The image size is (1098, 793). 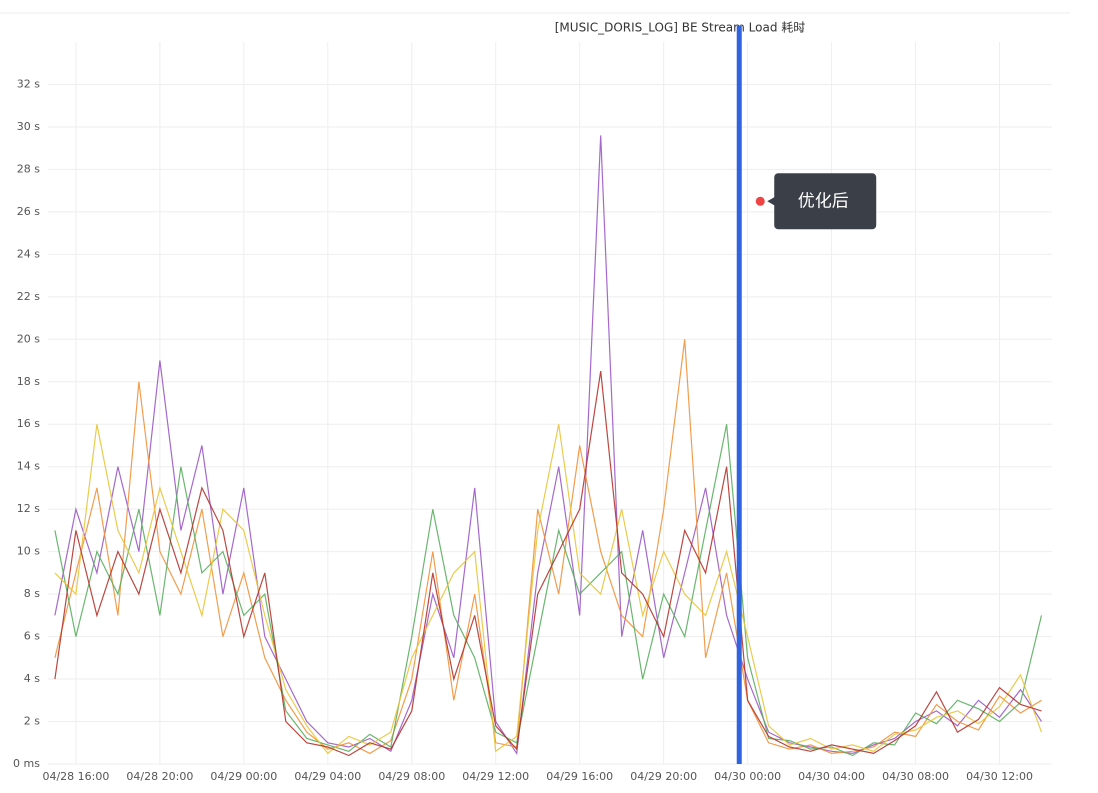 I want to click on x-tick-label: 04/30 08:00, so click(x=915, y=776).